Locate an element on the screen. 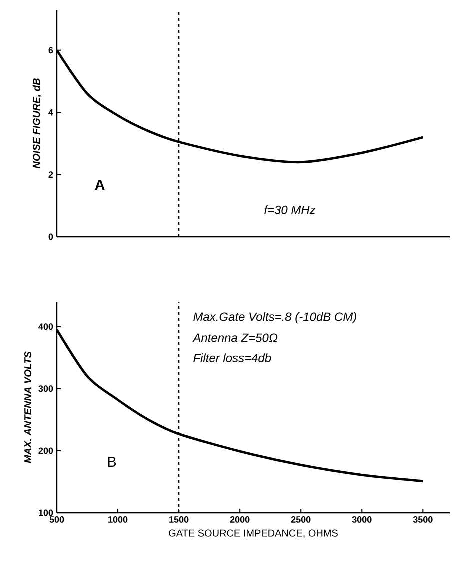  y-tick-label: 400 is located at coordinates (46, 327).